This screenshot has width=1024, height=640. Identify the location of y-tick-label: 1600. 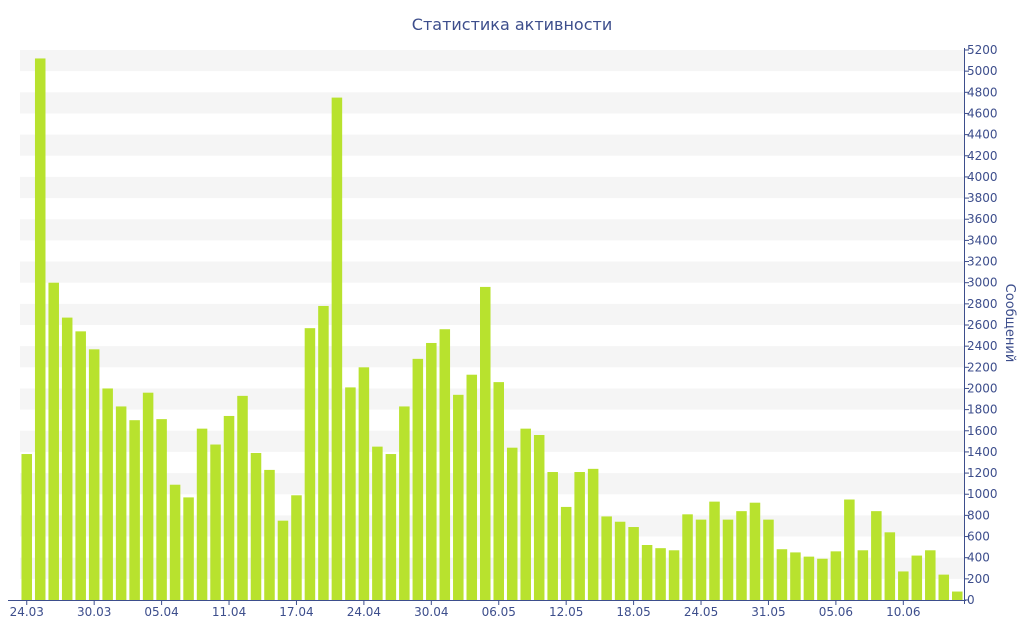
(982, 431).